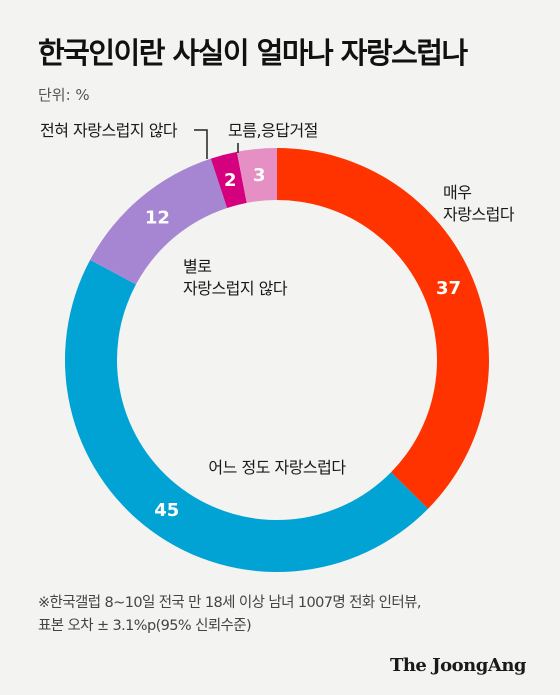 The image size is (560, 695). Describe the element at coordinates (109, 130) in the screenshot. I see `category-label-3-0: 전혀 자랑스럽지 않다` at that location.